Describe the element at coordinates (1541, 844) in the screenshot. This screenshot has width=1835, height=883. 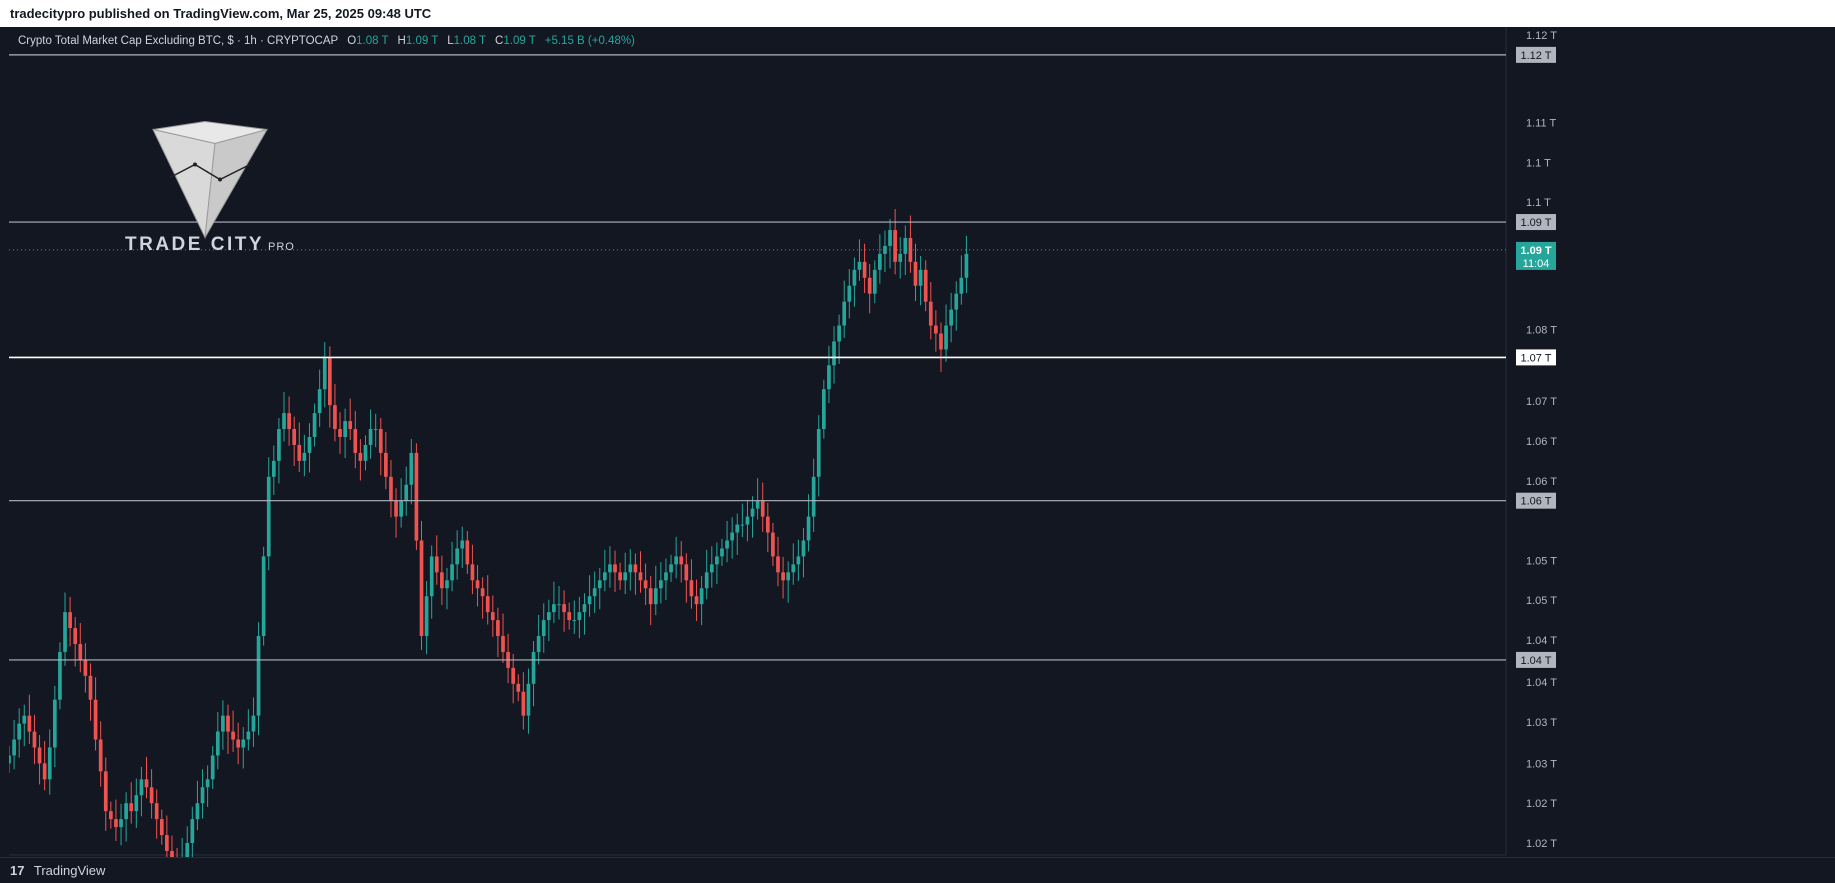
I see `y-tick-label: 1.02 T` at that location.